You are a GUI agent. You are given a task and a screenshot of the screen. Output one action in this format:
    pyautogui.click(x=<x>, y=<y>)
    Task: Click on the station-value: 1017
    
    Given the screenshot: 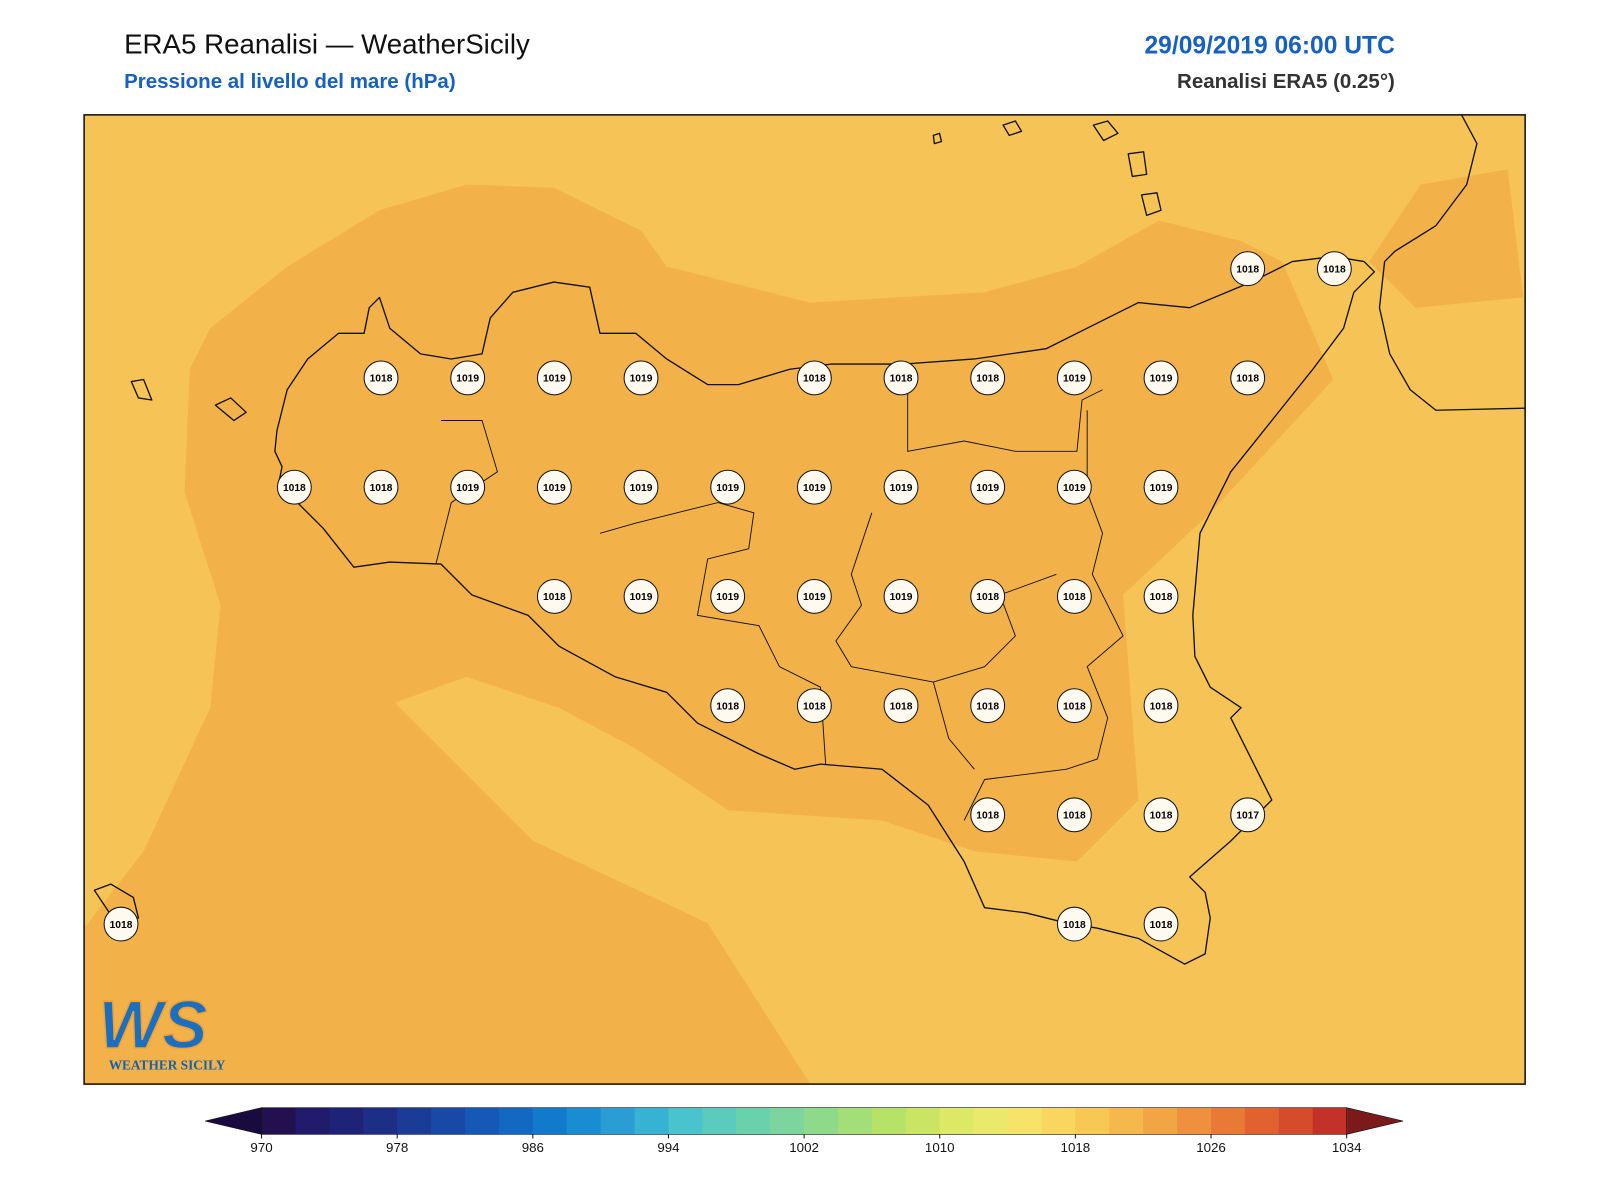 What is the action you would take?
    pyautogui.click(x=1247, y=816)
    